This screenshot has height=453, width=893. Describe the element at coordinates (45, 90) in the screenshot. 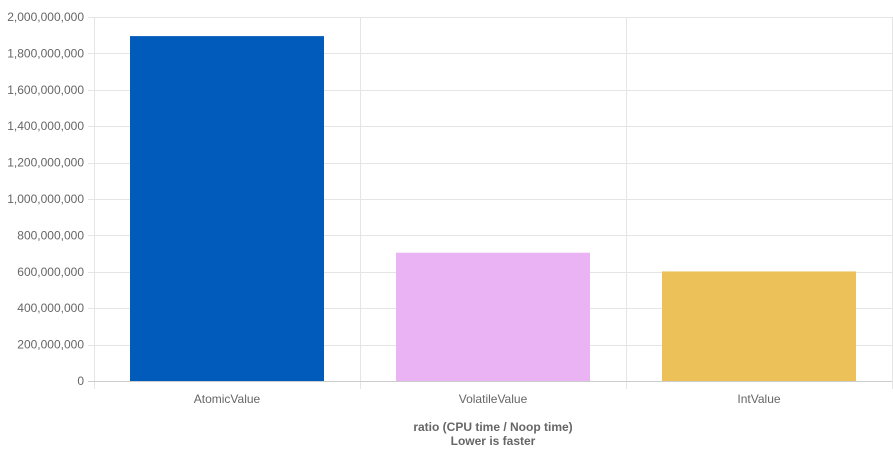

I see `y-tick-label: 1,600,000,000` at that location.